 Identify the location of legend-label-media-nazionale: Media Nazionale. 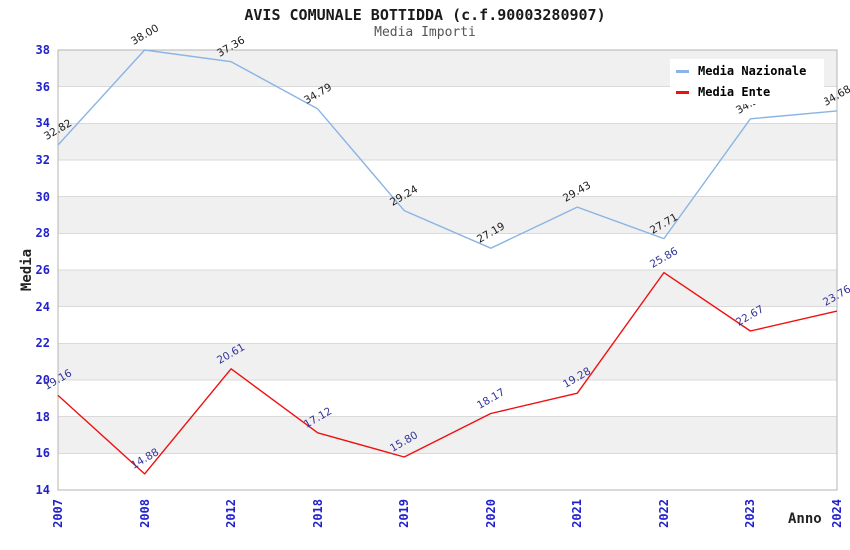
(752, 71).